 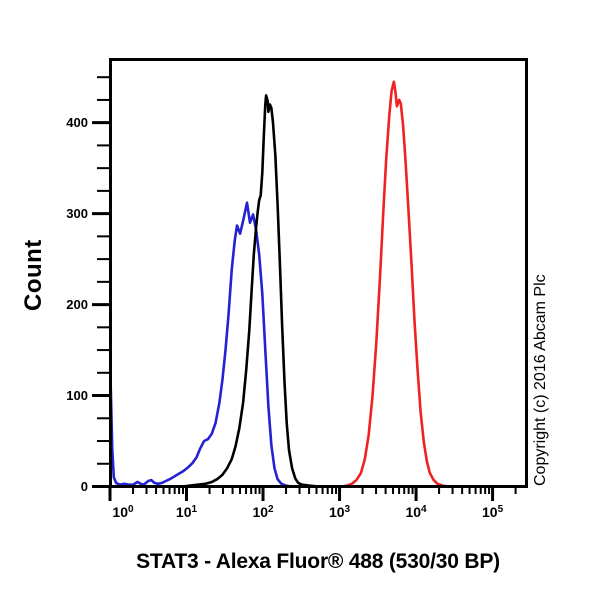 What do you see at coordinates (123, 512) in the screenshot?
I see `x-tick-label: 100` at bounding box center [123, 512].